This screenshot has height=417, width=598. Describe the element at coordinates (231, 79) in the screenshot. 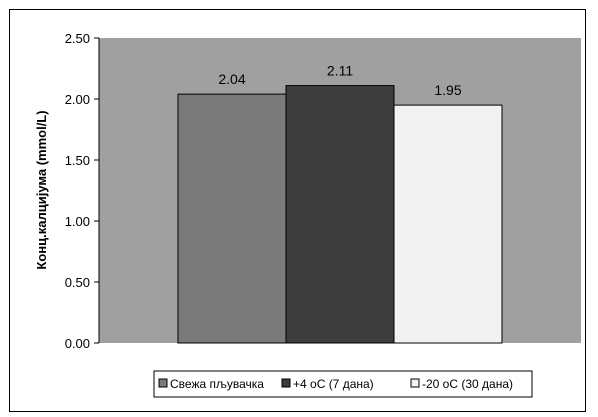

I see `data-label: 2.04` at that location.